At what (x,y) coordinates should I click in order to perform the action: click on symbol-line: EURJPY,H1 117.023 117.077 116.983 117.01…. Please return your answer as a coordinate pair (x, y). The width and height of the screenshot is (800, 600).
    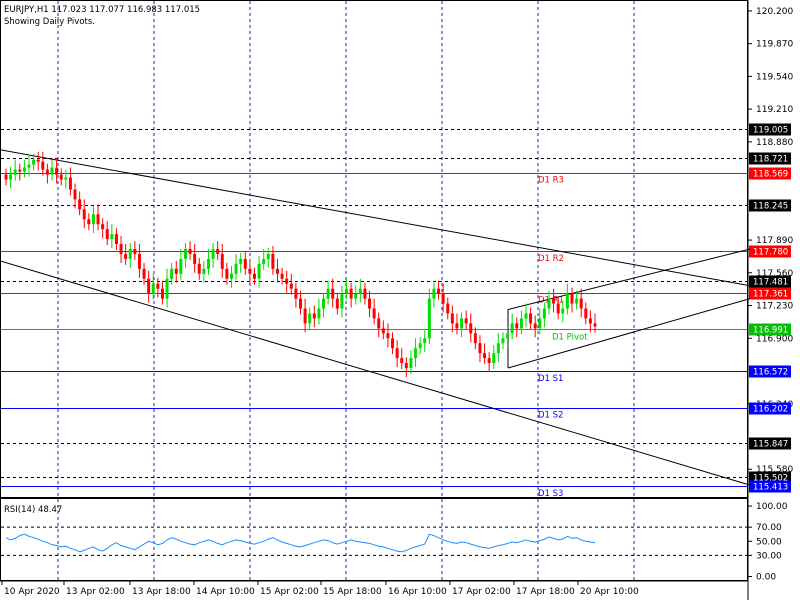
    Looking at the image, I should click on (102, 10).